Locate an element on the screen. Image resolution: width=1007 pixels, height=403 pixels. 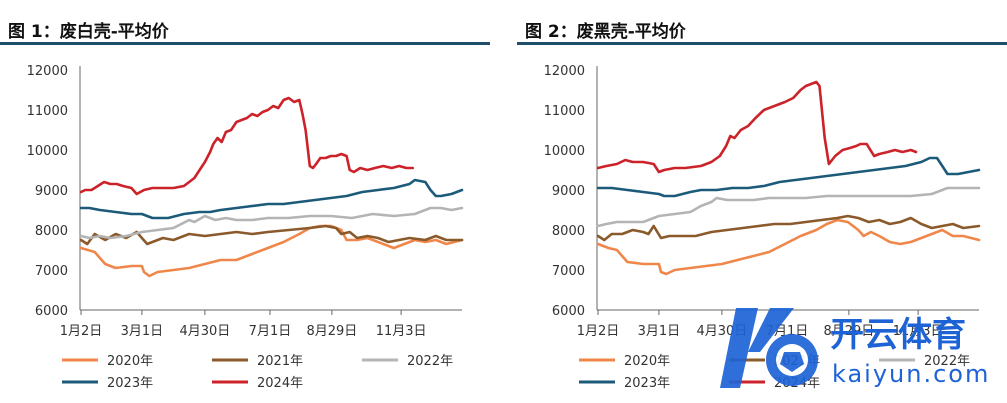
brand-logo-icon is located at coordinates (769, 348).